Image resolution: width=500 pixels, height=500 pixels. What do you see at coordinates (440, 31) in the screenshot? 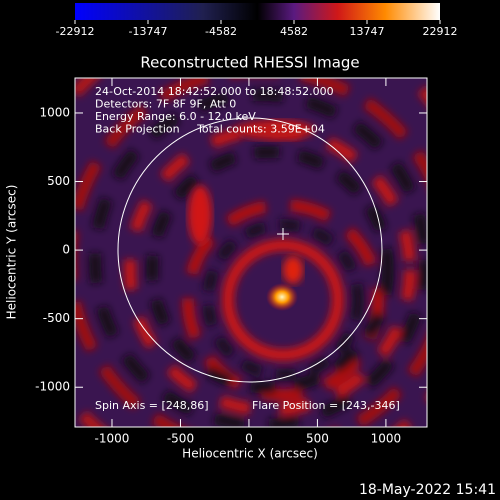
I see `colorbar-tick-label: 22912` at bounding box center [440, 31].